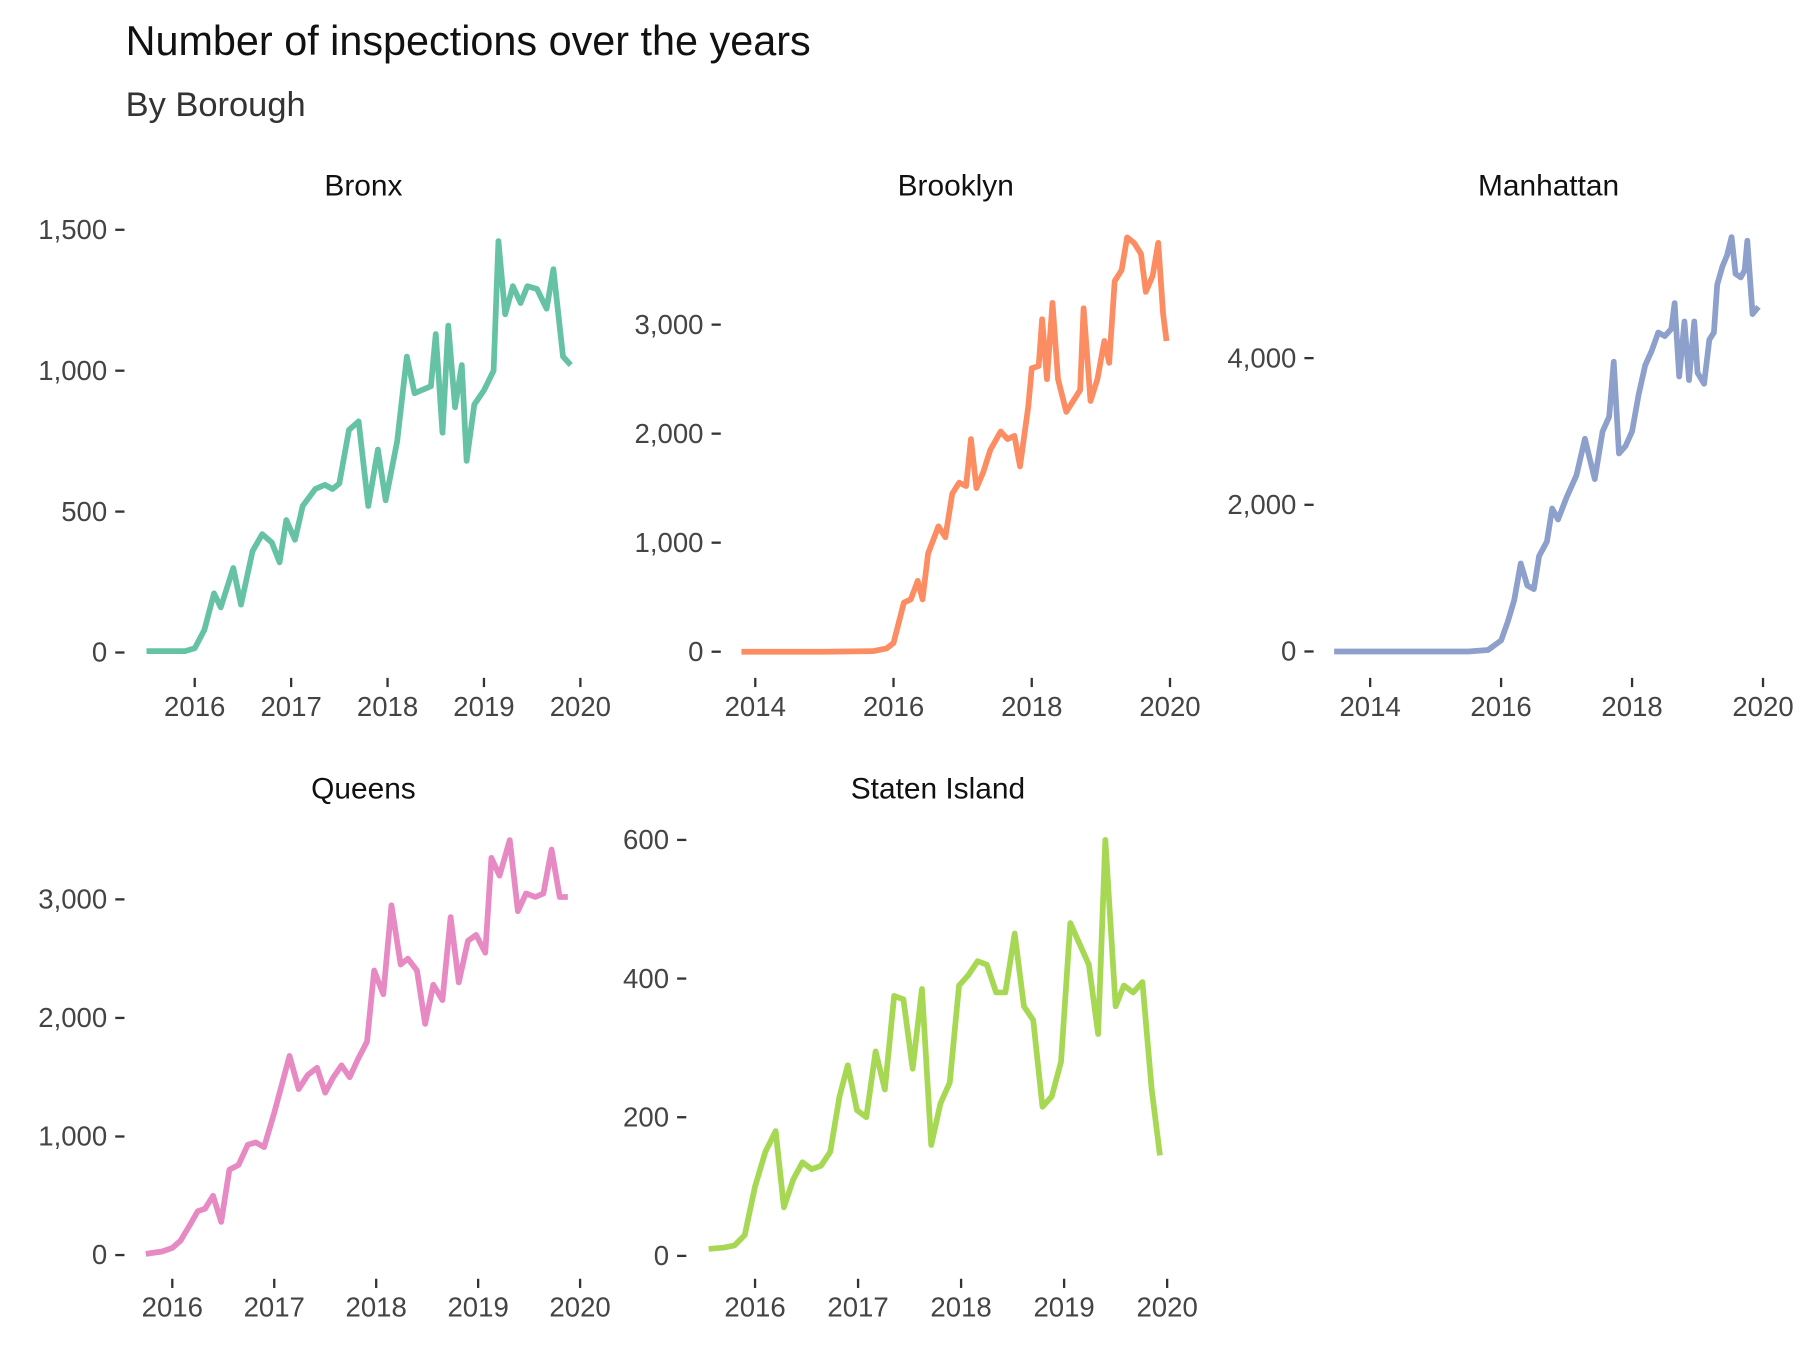 This screenshot has height=1350, width=1800. What do you see at coordinates (956, 185) in the screenshot?
I see `panel-title: Brooklyn` at bounding box center [956, 185].